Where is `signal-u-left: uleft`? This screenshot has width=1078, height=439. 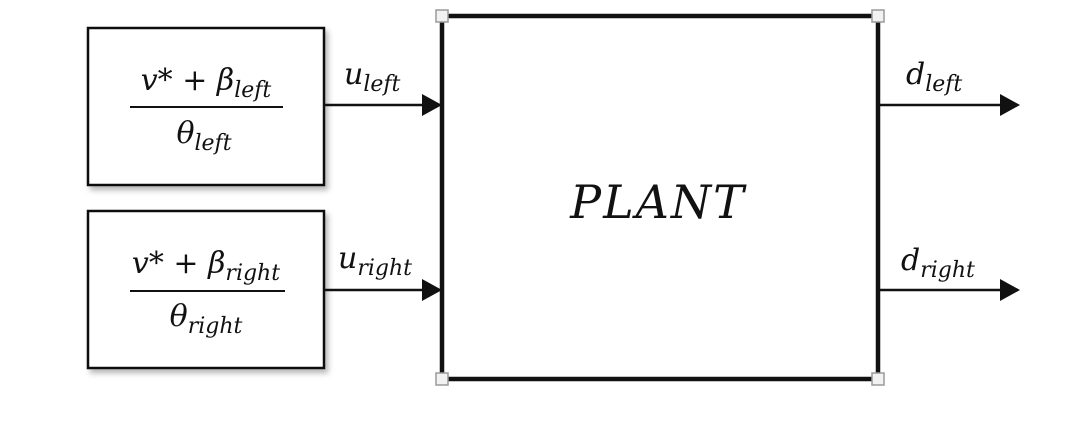 signal-u-left: uleft is located at coordinates (383, 86).